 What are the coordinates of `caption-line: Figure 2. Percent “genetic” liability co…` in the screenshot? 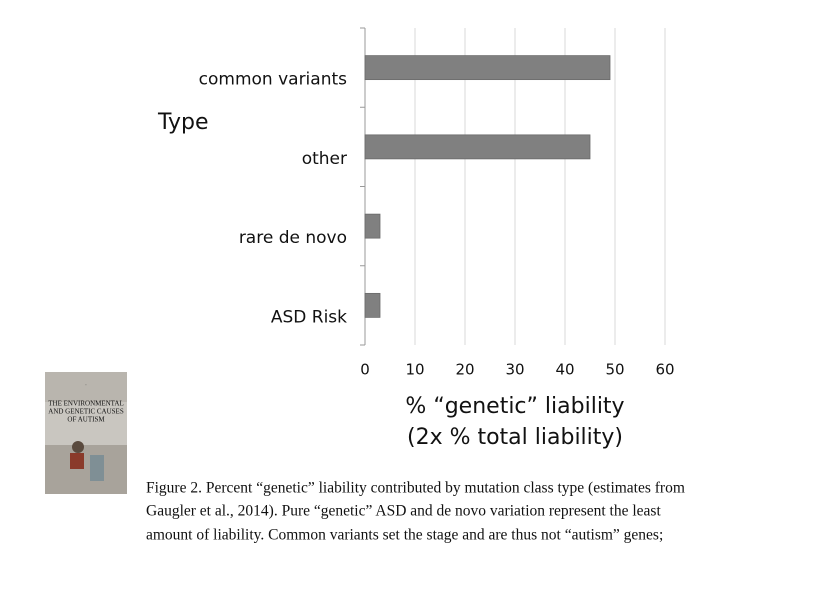 It's located at (415, 488).